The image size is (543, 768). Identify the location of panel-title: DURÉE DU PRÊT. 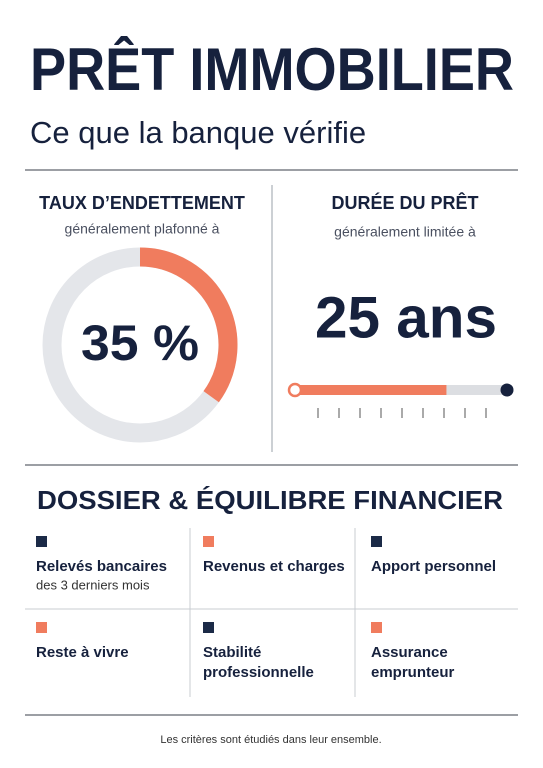
(404, 202).